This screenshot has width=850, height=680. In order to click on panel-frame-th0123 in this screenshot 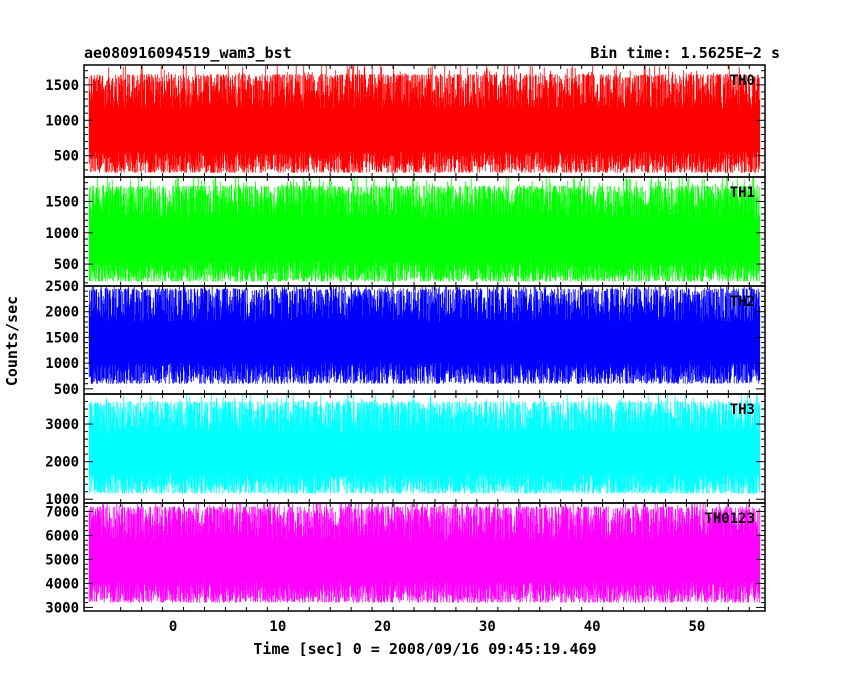, I will do `click(424, 557)`.